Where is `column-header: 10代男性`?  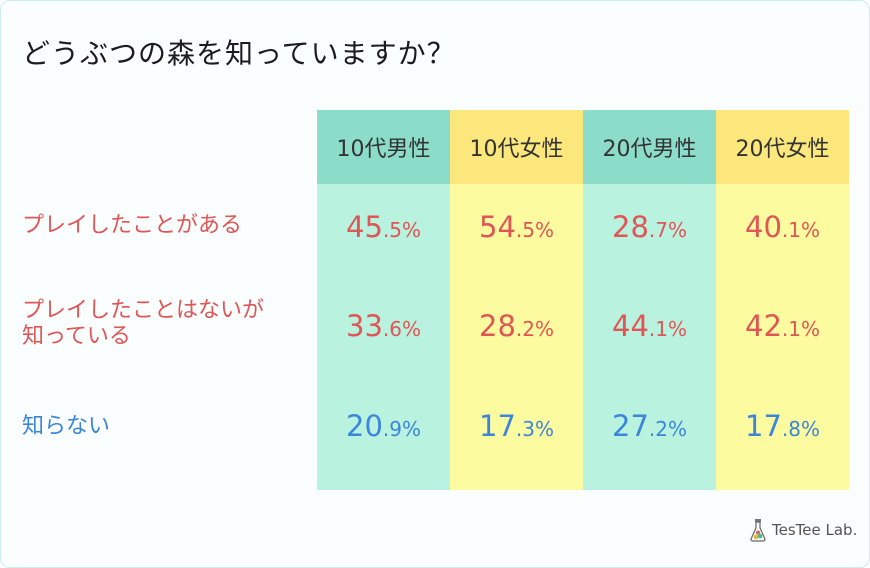
column-header: 10代男性 is located at coordinates (383, 147).